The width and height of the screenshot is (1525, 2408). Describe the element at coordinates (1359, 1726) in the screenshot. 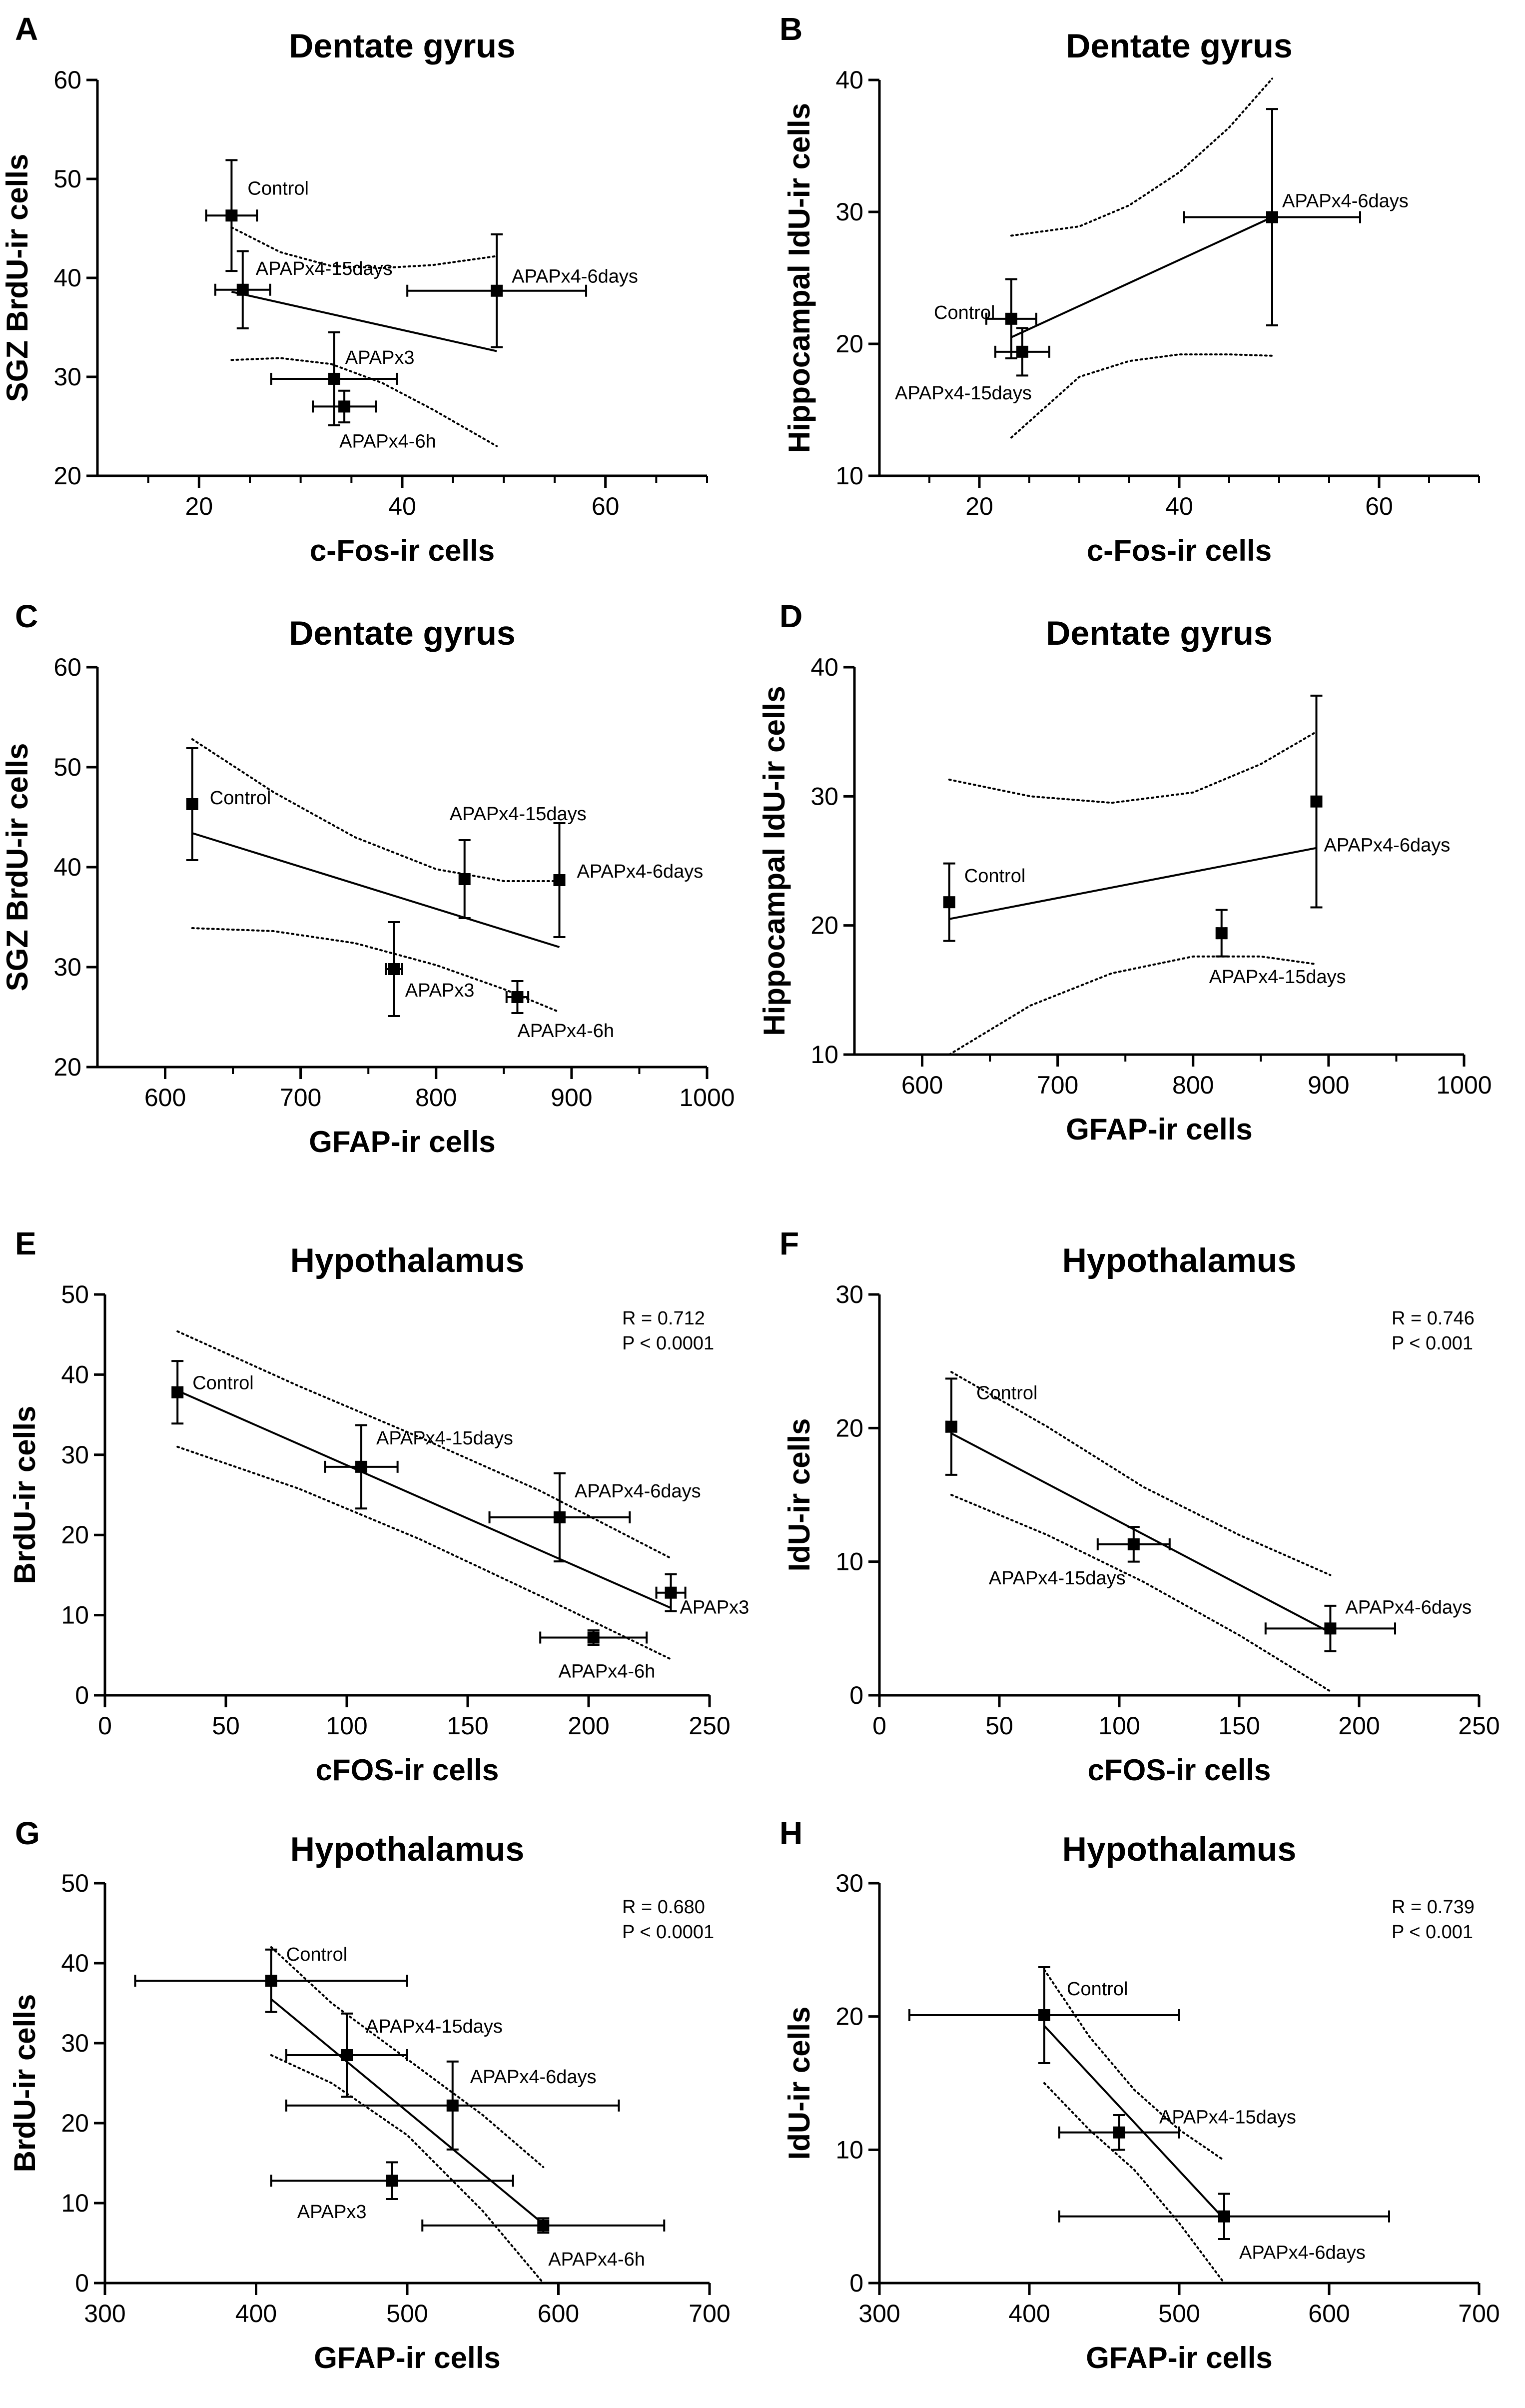

I see `x-tick-label: 200` at that location.